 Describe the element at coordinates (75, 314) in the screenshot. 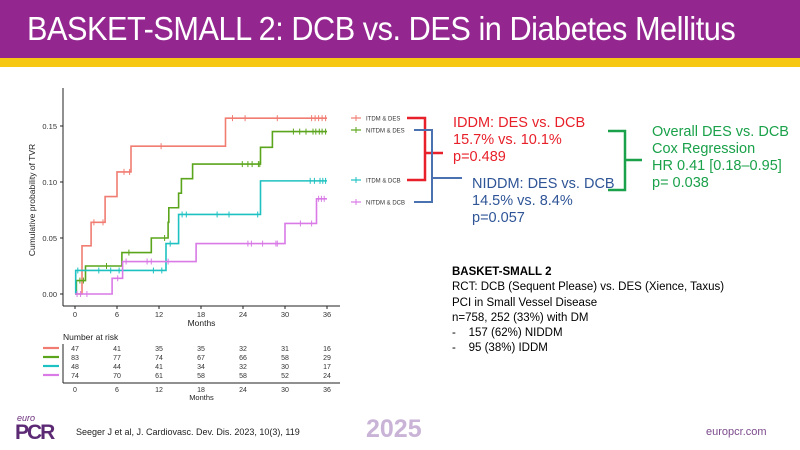

I see `x-tick-label: 0` at that location.